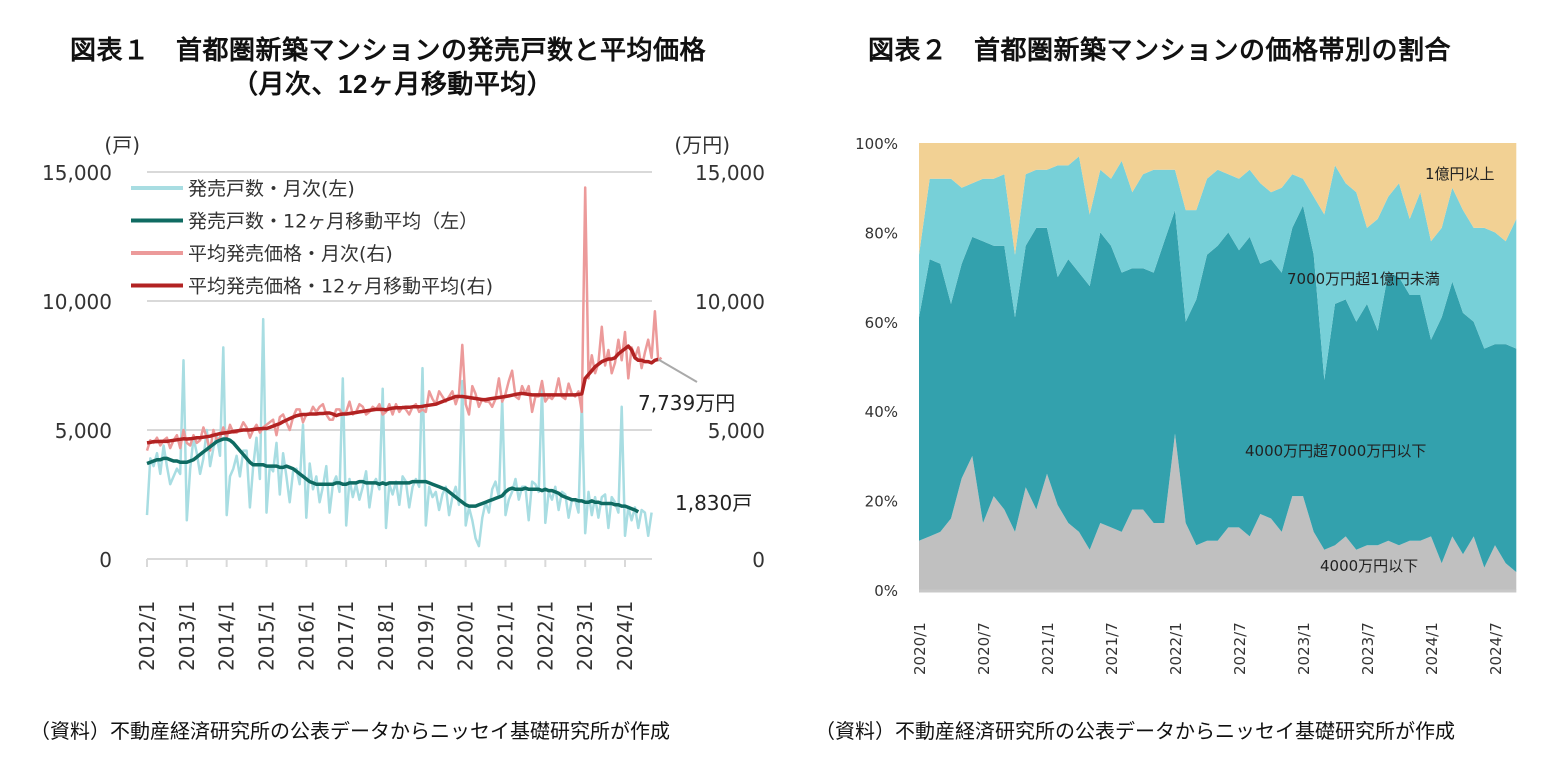 The height and width of the screenshot is (775, 1563). What do you see at coordinates (1335, 451) in the screenshot?
I see `area-label: 4000万円超7000万円以下` at bounding box center [1335, 451].